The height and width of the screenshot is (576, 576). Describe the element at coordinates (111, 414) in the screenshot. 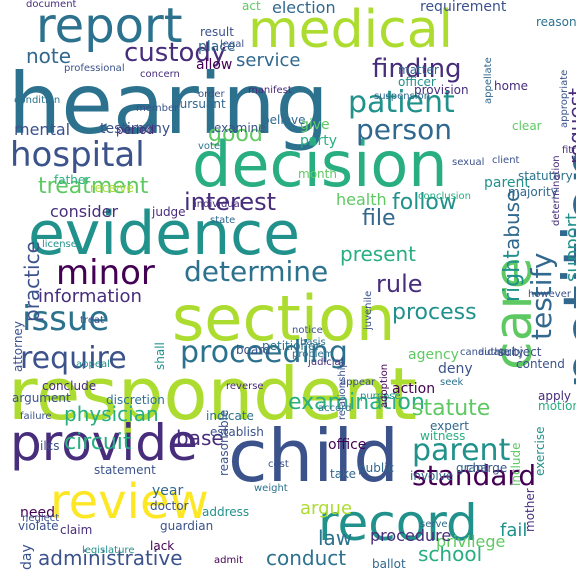

I see `cloud-word: physician` at that location.